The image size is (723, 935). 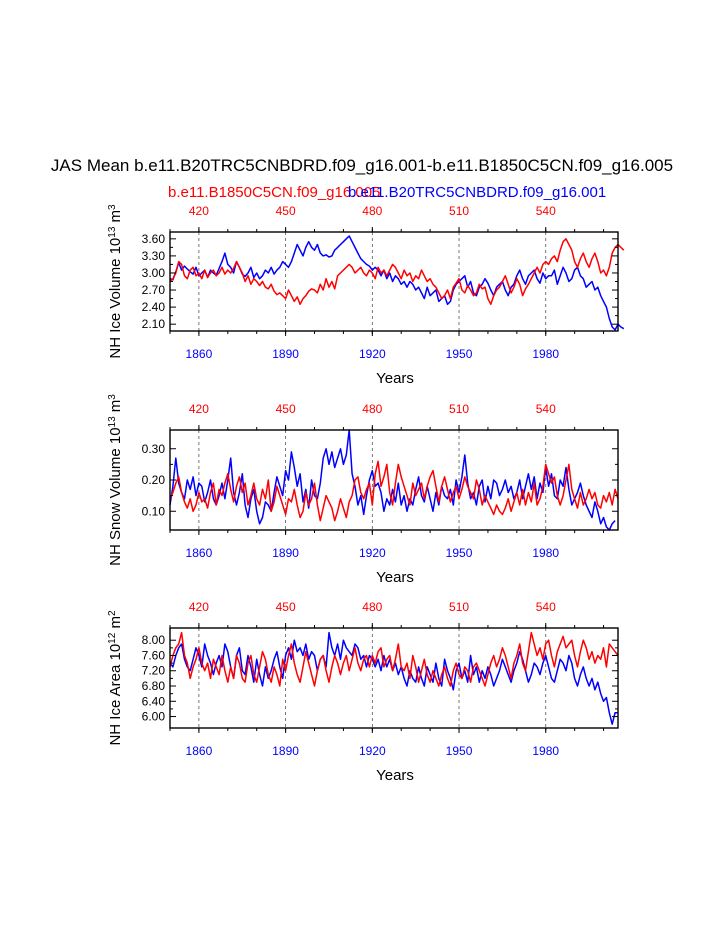 What do you see at coordinates (154, 671) in the screenshot?
I see `y-tick-label: 7.20` at bounding box center [154, 671].